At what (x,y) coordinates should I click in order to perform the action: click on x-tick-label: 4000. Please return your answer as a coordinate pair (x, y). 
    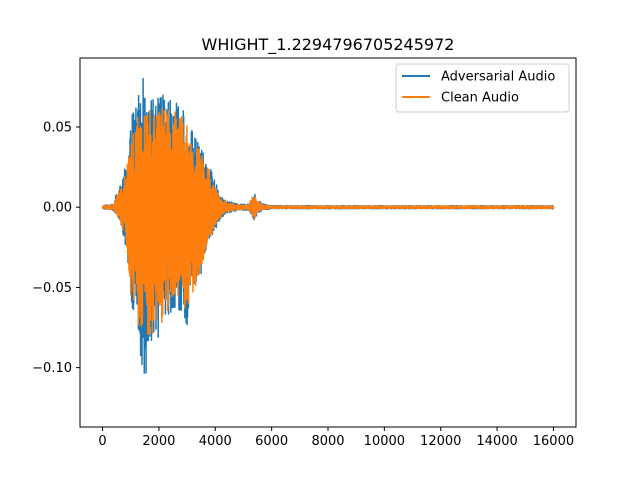
    Looking at the image, I should click on (215, 441).